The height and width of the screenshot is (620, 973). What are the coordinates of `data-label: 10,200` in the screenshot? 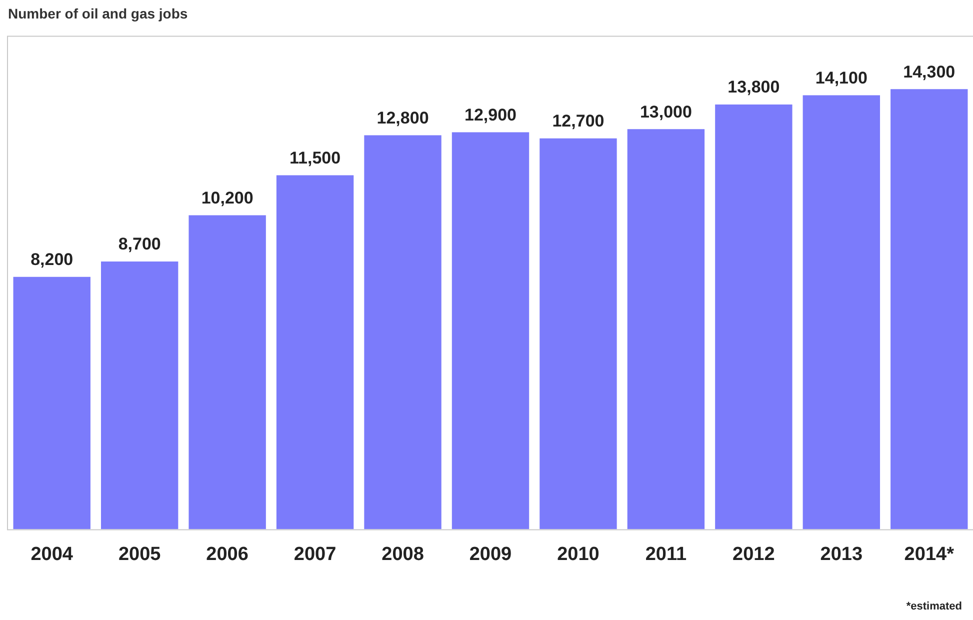 It's located at (227, 198).